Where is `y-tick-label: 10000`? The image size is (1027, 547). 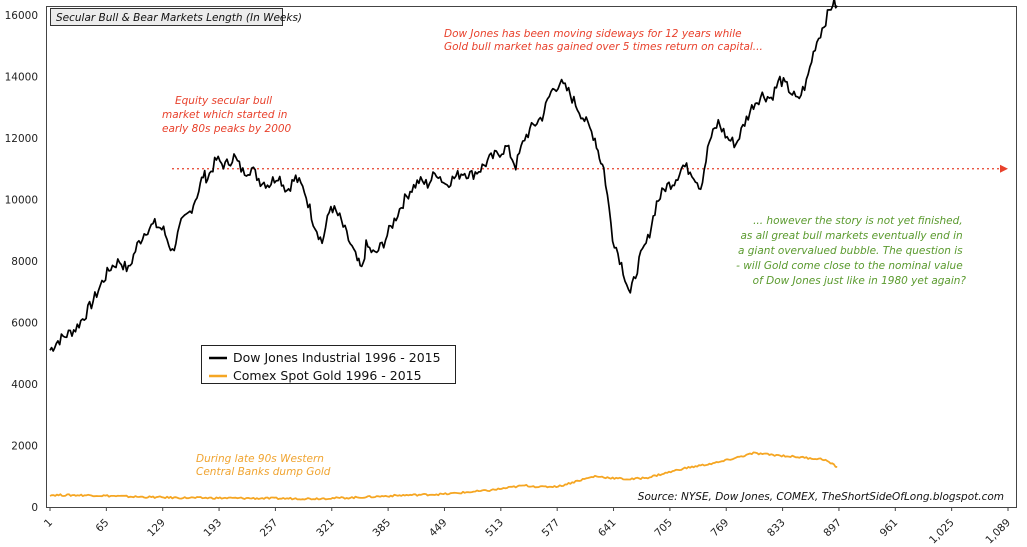
y-tick-label: 10000 is located at coordinates (21, 201).